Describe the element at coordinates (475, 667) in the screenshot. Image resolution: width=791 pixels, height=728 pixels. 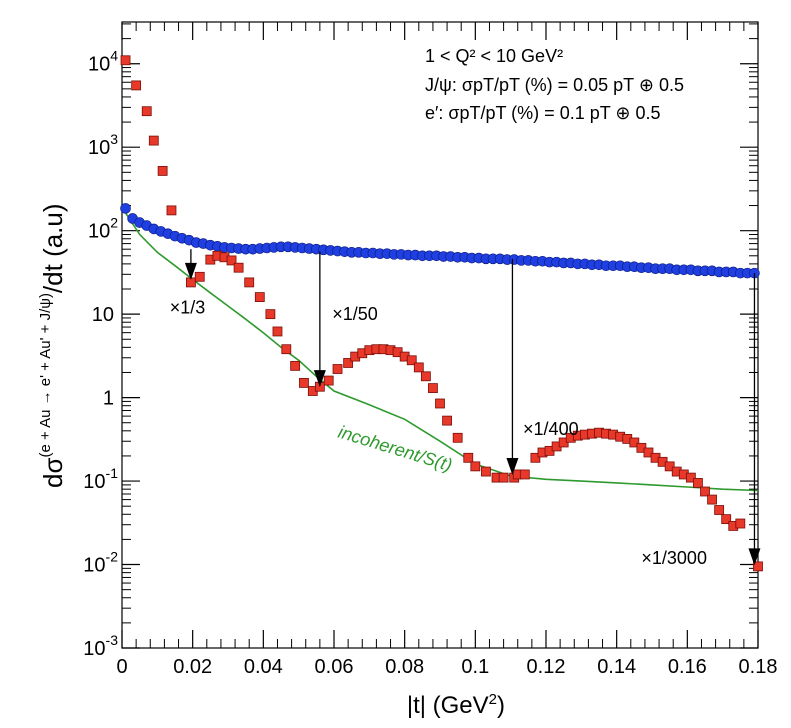
I see `x-tick-label: 0.1` at that location.